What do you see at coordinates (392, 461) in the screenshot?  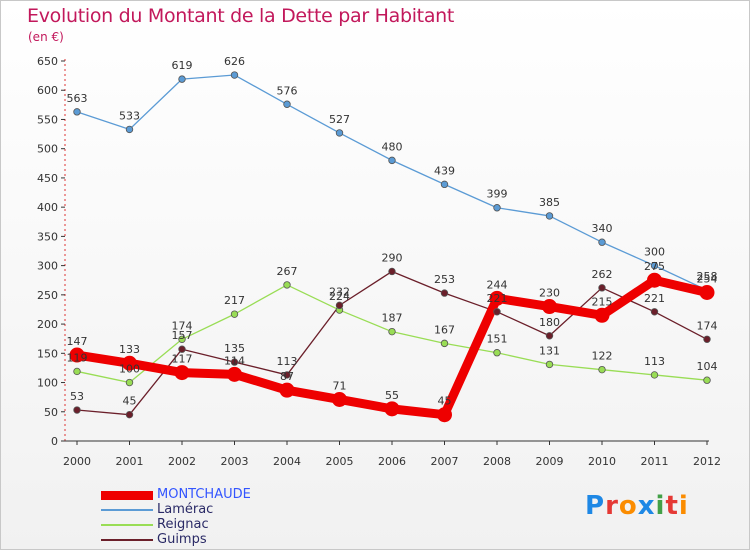 I see `x-tick-label: 2006` at bounding box center [392, 461].